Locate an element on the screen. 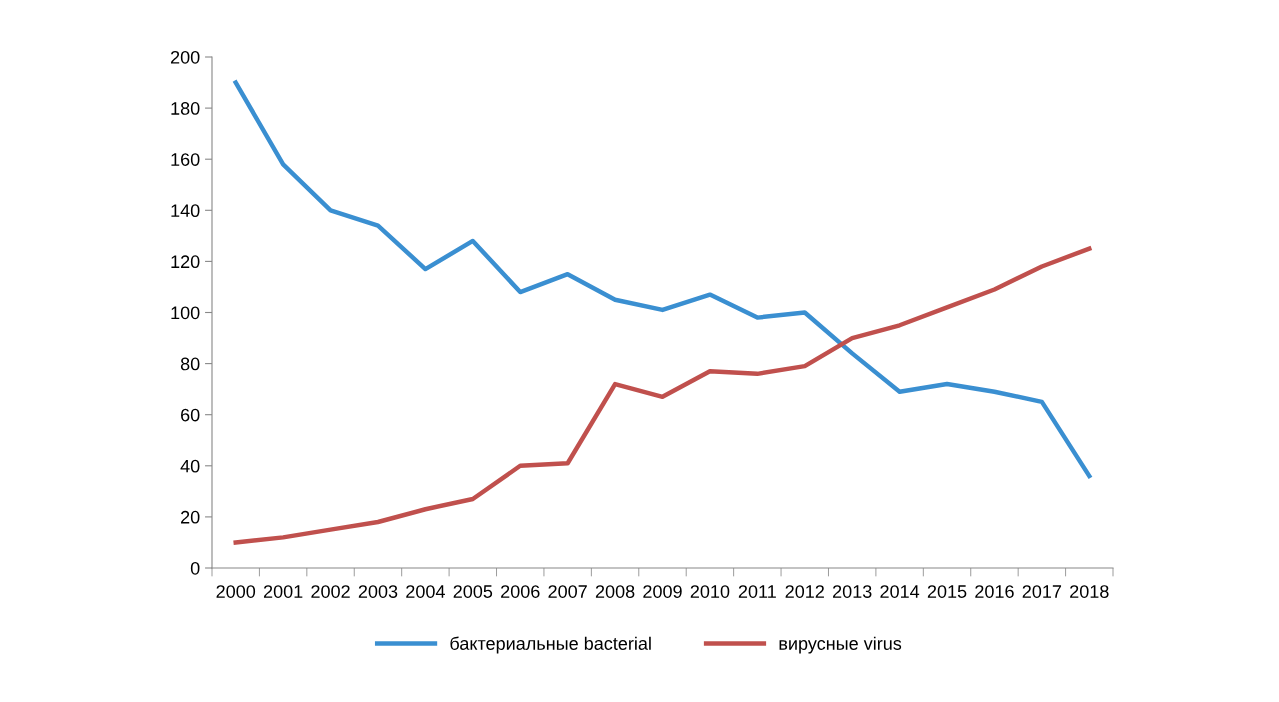  x-tick-label: 2014 is located at coordinates (900, 591).